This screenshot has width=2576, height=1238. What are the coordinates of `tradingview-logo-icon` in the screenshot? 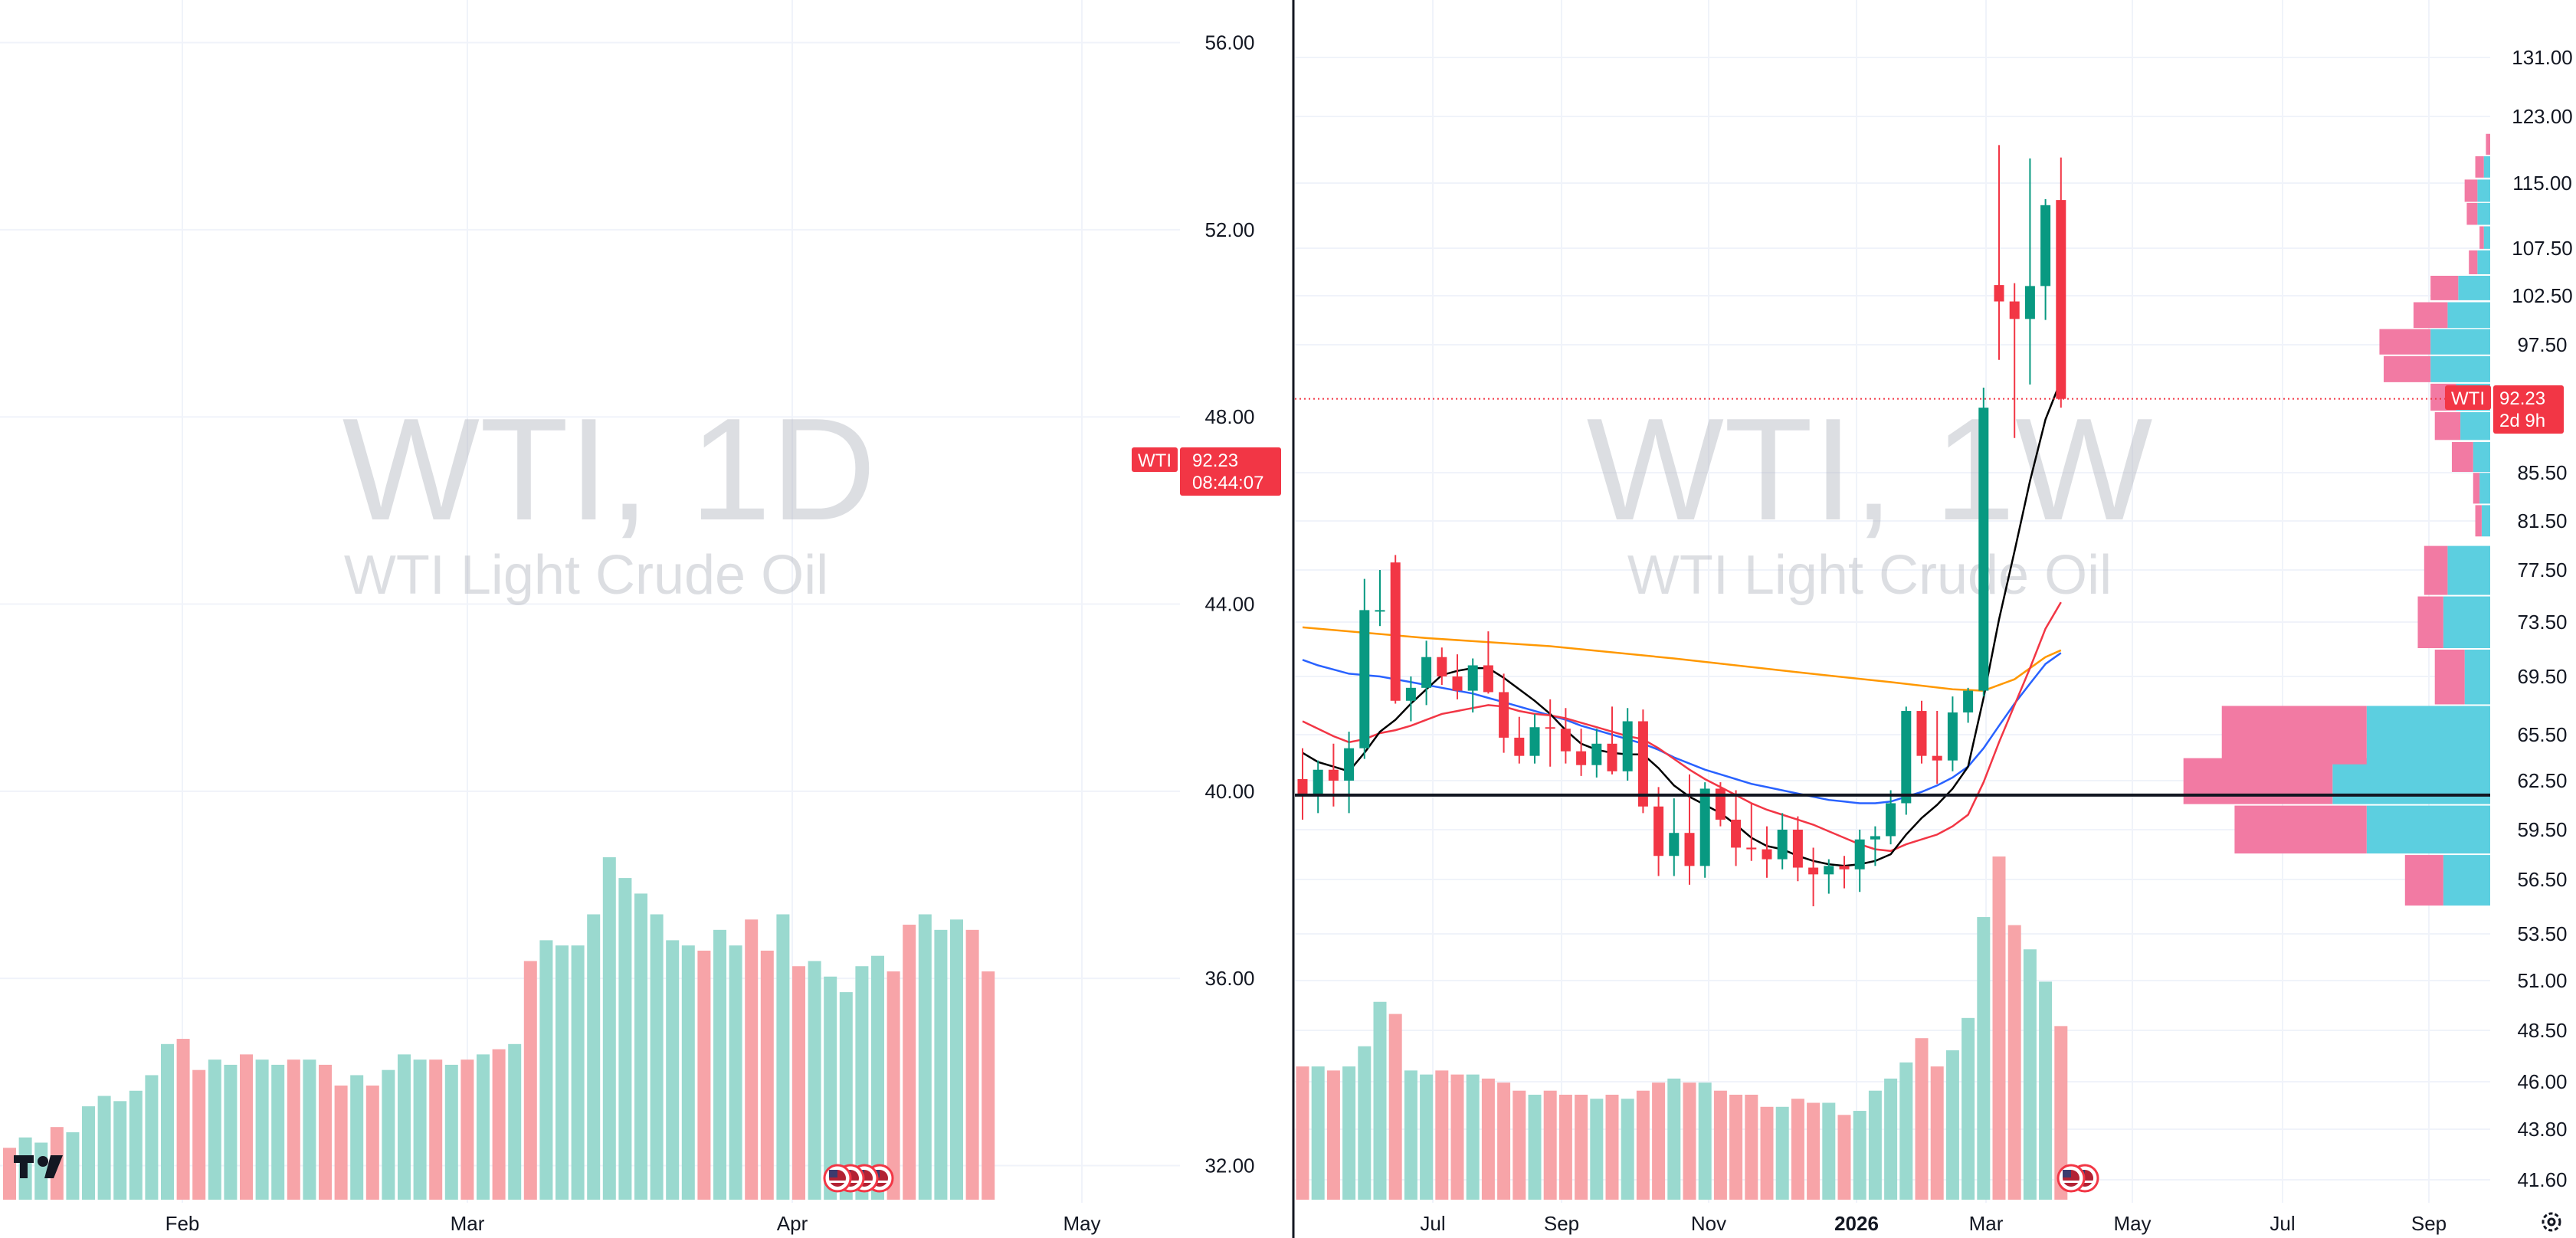 It's located at (39, 1166).